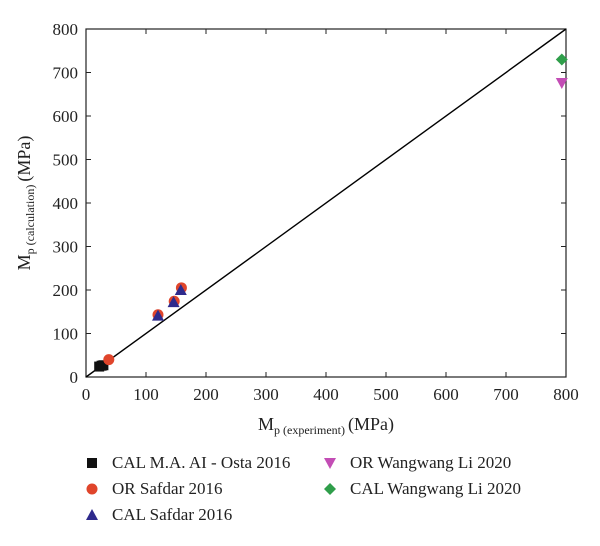 This screenshot has width=600, height=546. I want to click on legend-label: CAL Safdar 2016, so click(172, 514).